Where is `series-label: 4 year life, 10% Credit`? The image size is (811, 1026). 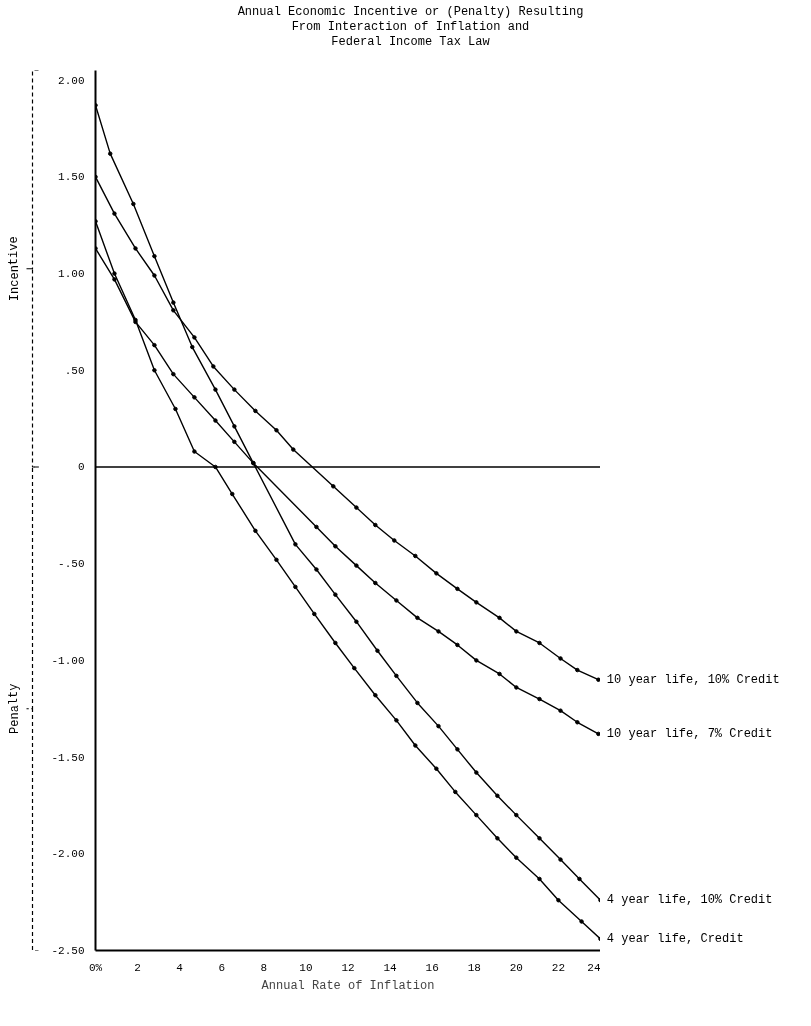
series-label: 4 year life, 10% Credit is located at coordinates (689, 900).